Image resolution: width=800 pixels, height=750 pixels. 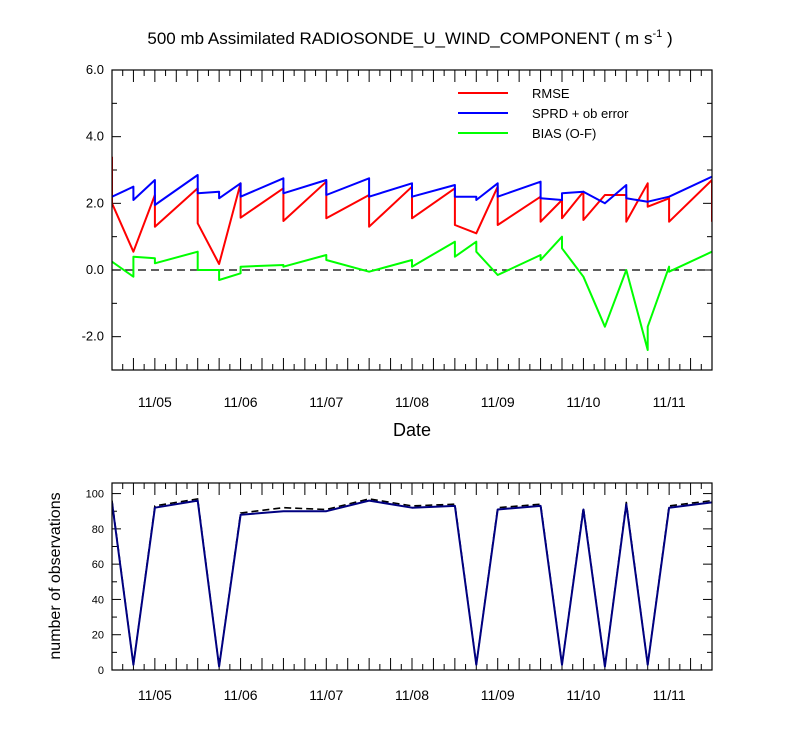 What do you see at coordinates (98, 636) in the screenshot?
I see `y-tick-label: 20` at bounding box center [98, 636].